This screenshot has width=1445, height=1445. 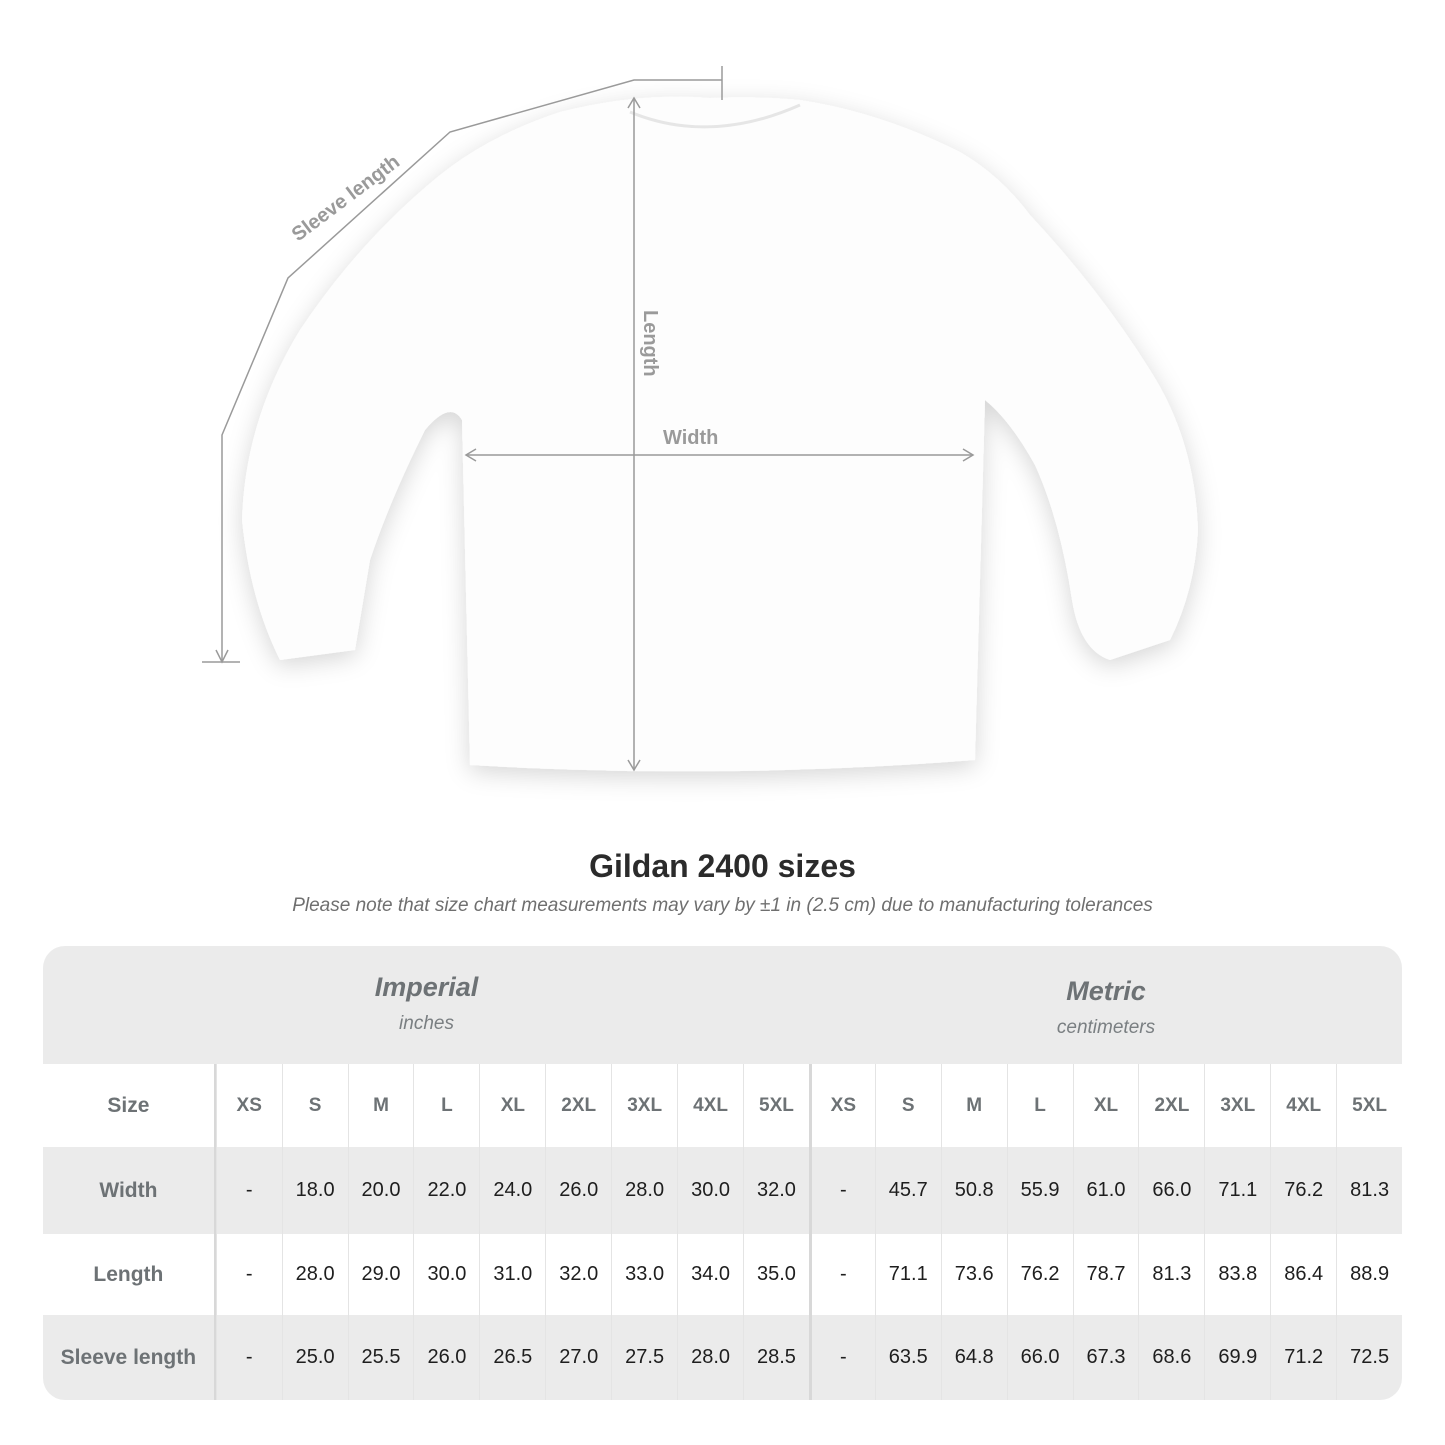 What do you see at coordinates (512, 1105) in the screenshot?
I see `imperial-size-header: XL` at bounding box center [512, 1105].